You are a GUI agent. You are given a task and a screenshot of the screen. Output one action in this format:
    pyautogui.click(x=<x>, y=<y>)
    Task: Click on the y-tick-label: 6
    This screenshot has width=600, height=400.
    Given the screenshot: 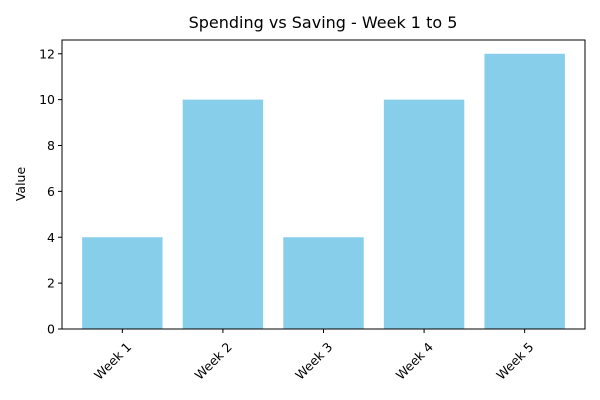 What is the action you would take?
    pyautogui.click(x=51, y=191)
    